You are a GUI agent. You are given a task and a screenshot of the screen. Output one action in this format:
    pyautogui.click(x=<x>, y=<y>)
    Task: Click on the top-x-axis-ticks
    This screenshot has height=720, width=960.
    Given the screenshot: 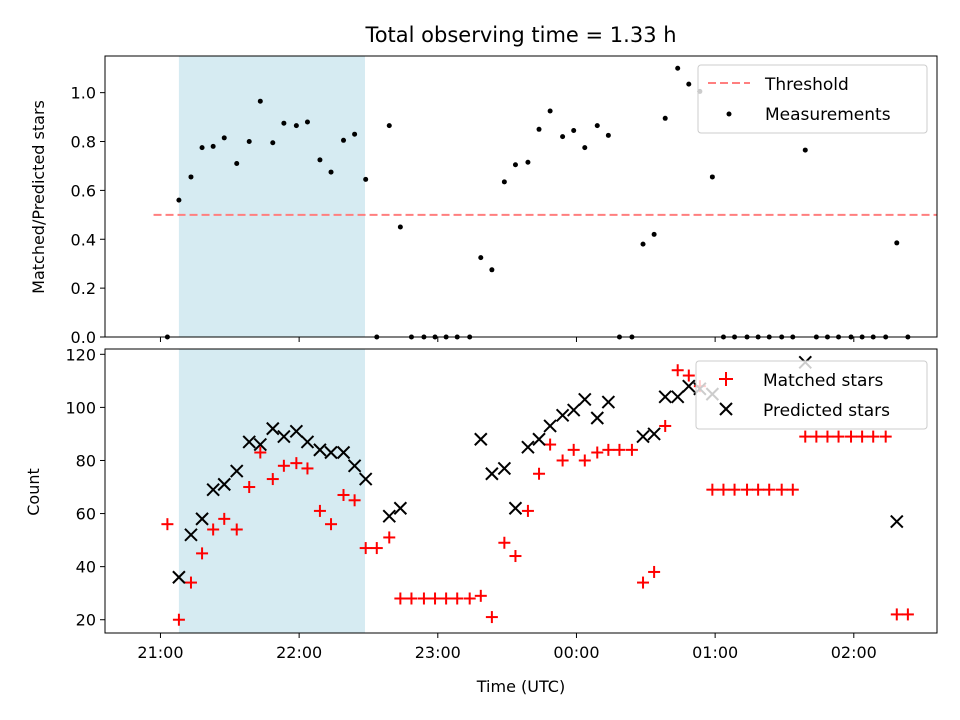 What is the action you would take?
    pyautogui.click(x=507, y=339)
    